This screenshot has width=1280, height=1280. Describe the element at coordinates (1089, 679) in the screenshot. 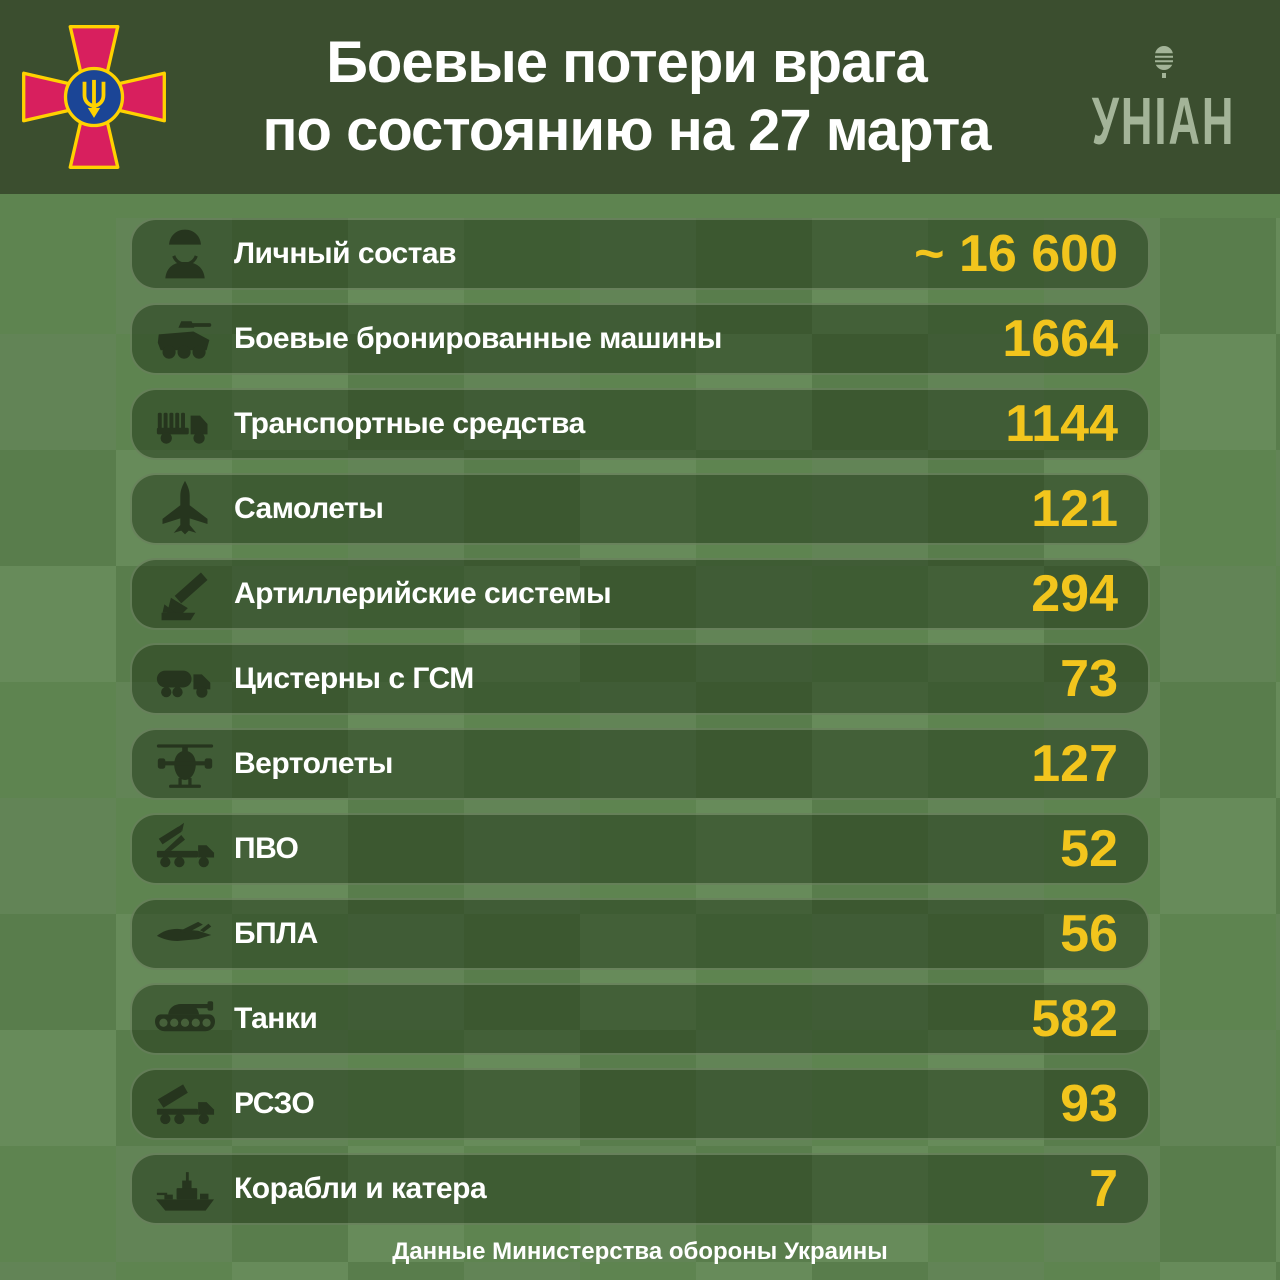

I see `row-value: 73` at that location.